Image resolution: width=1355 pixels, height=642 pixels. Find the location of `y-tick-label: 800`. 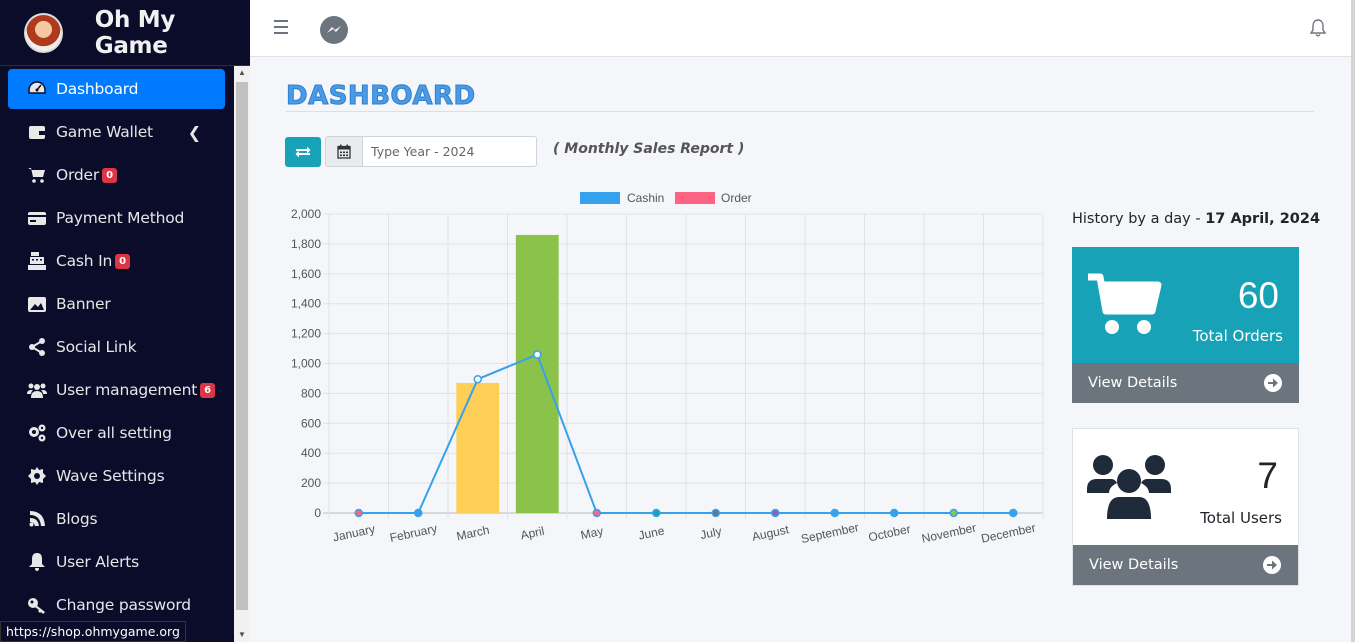

y-tick-label: 800 is located at coordinates (311, 393).